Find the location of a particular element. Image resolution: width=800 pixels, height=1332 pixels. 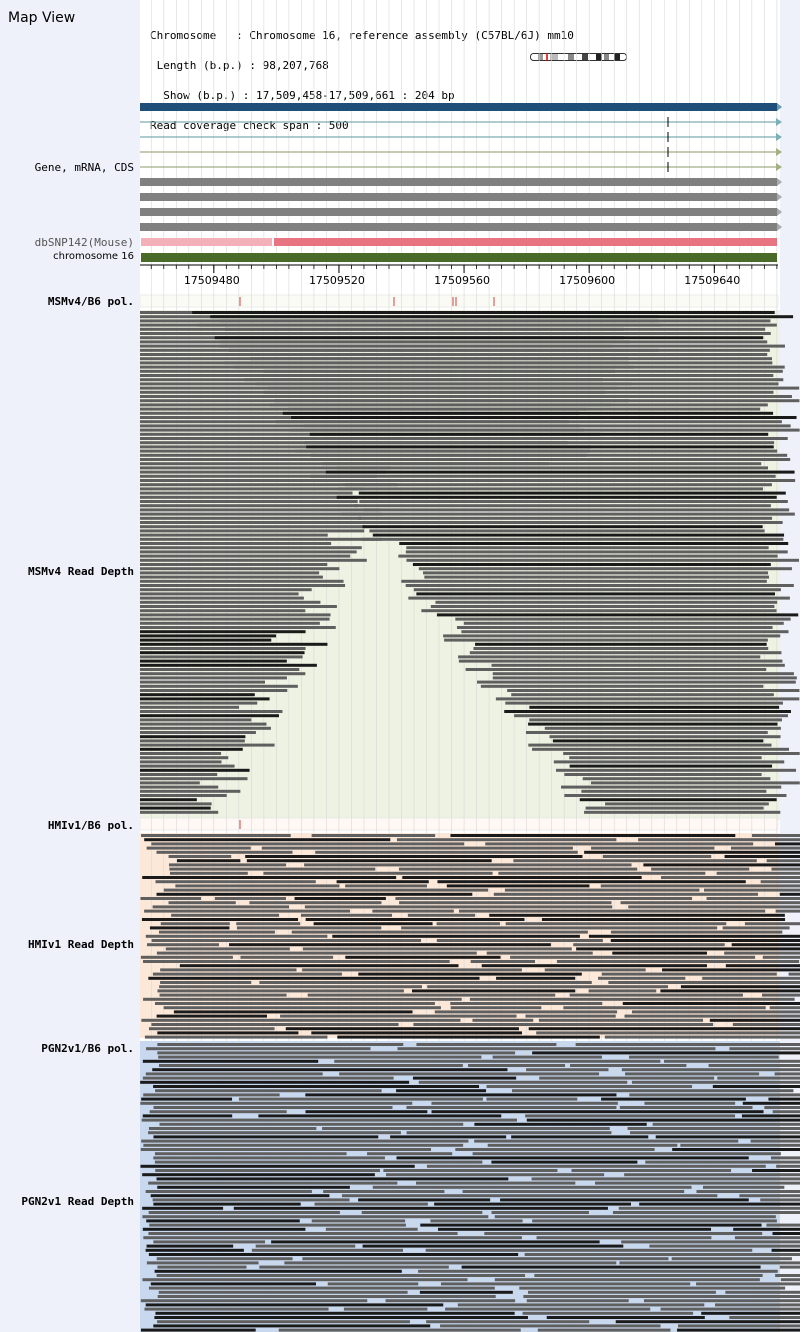

track-label-msmv4-depth: MSMv4 Read Depth is located at coordinates (81, 571).